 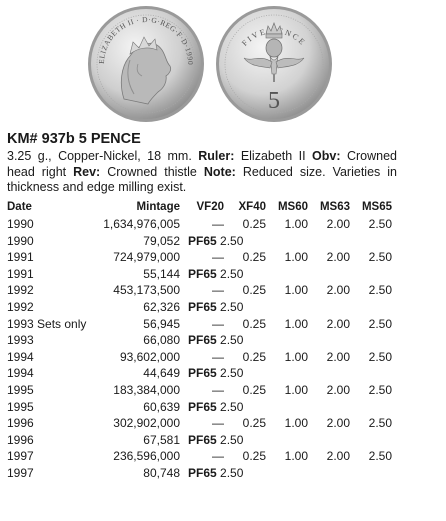 I want to click on table-row: 1994 93,602,000 — 0.25 1.00 2.00 2.50, so click(x=223, y=358).